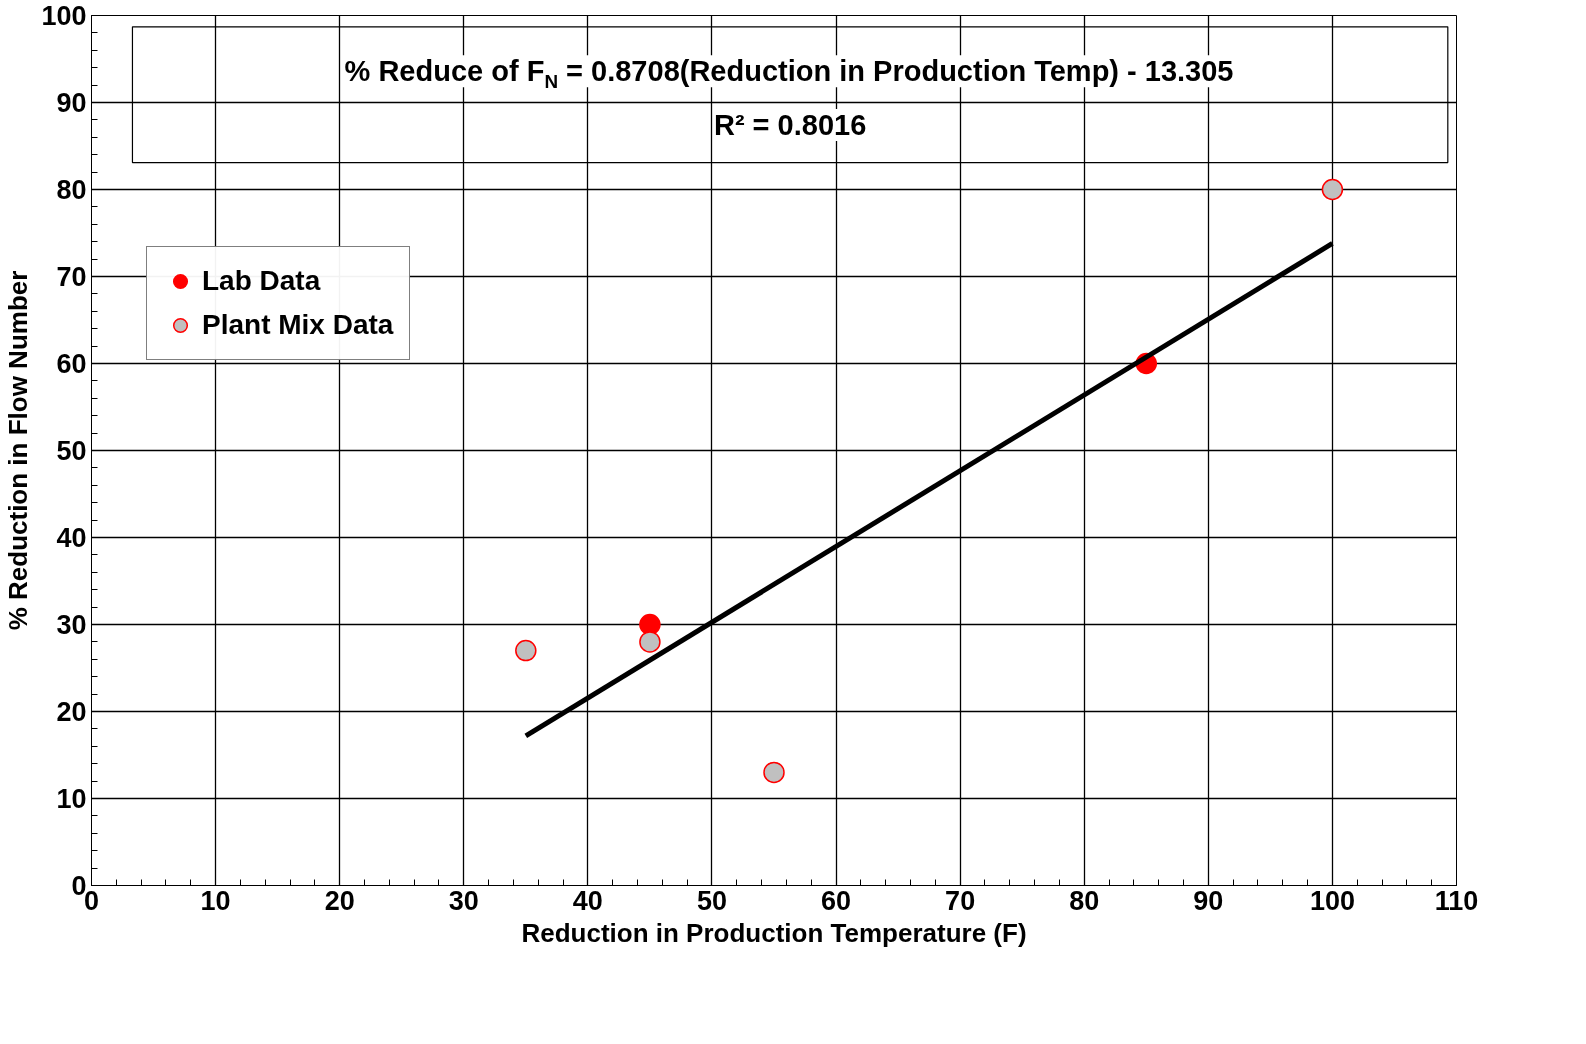 The image size is (1586, 1044). I want to click on y-tick-label: 10, so click(71, 799).